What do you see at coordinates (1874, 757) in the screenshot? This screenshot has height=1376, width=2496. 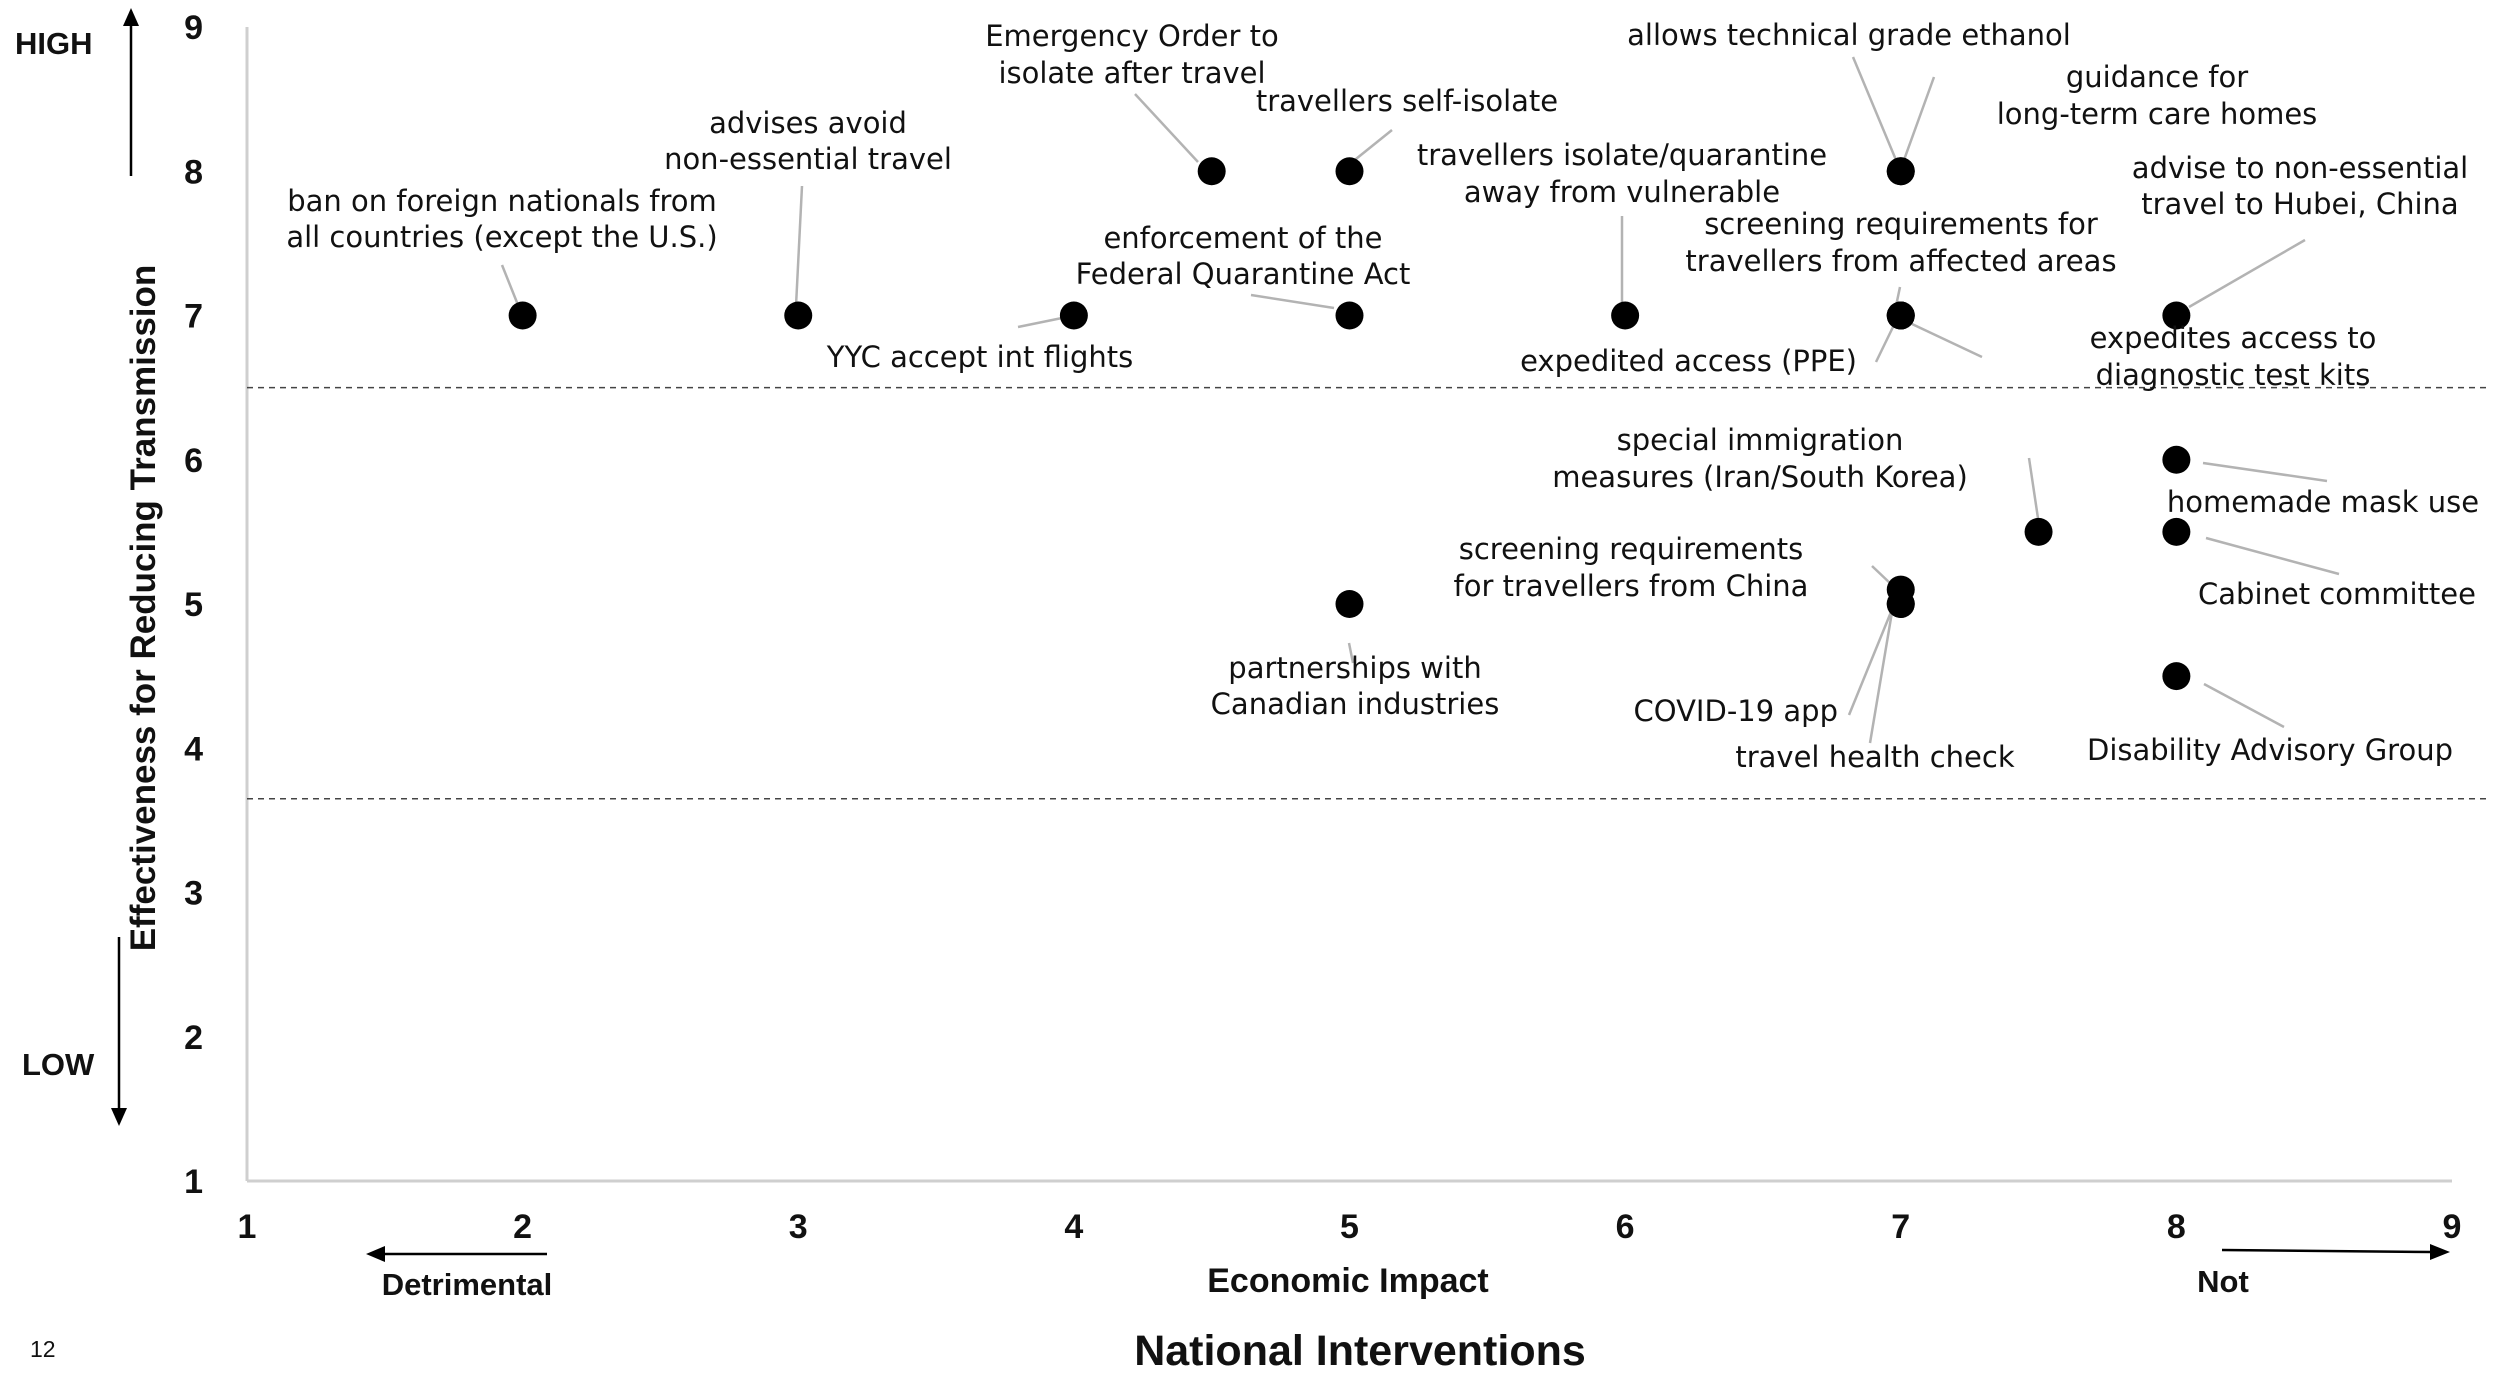 I see `label-travel-health-check: travel health check` at bounding box center [1874, 757].